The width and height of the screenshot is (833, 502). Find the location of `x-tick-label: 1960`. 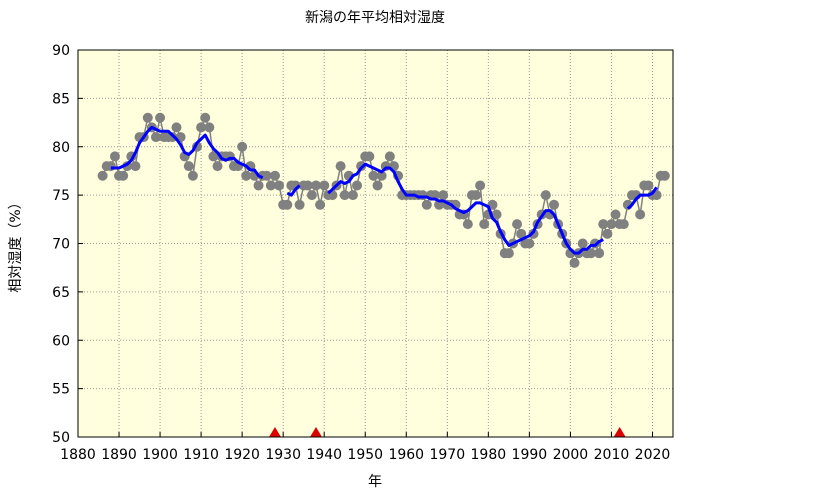

x-tick-label: 1960 is located at coordinates (406, 455).